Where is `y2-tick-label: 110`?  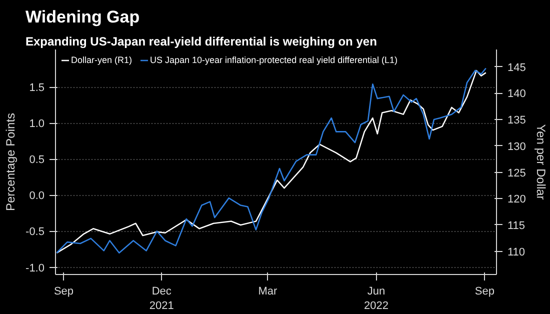
y2-tick-label: 110 is located at coordinates (517, 252).